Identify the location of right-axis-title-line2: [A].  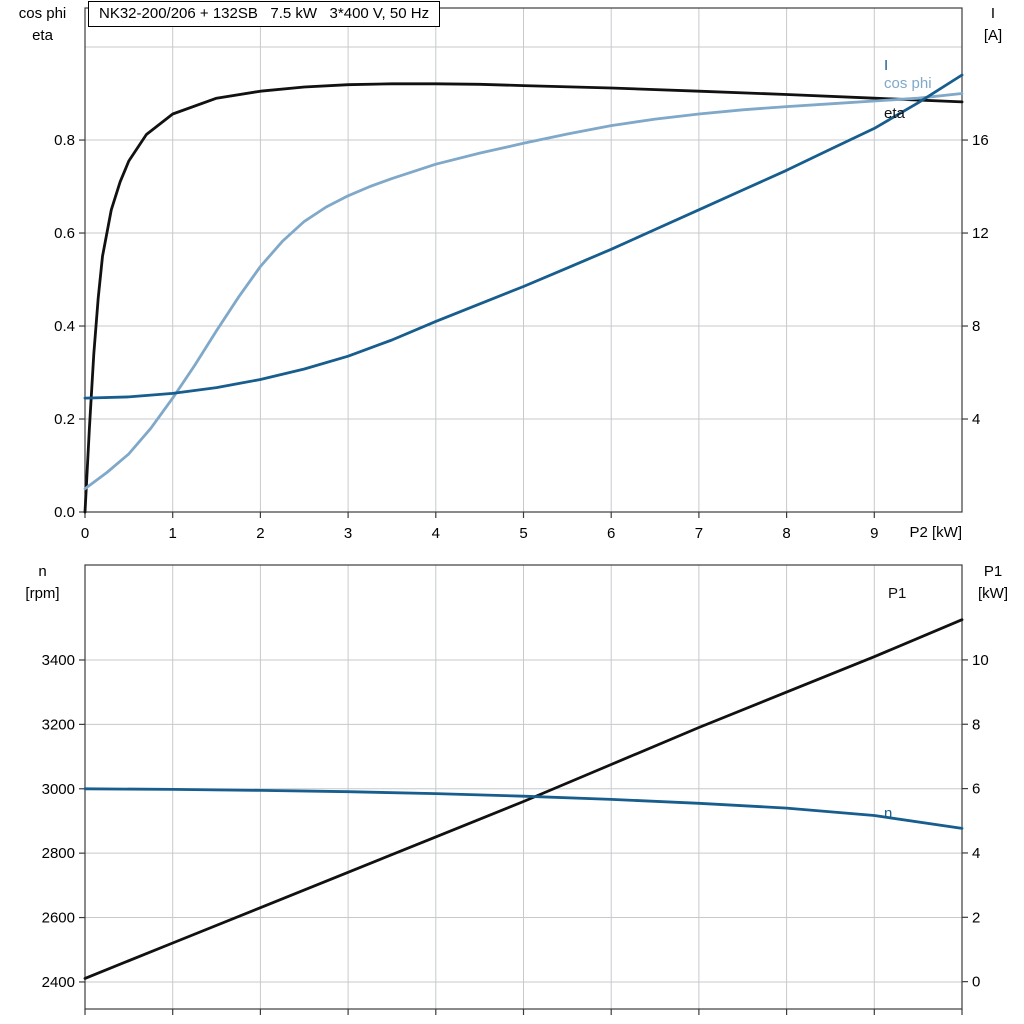
(993, 35).